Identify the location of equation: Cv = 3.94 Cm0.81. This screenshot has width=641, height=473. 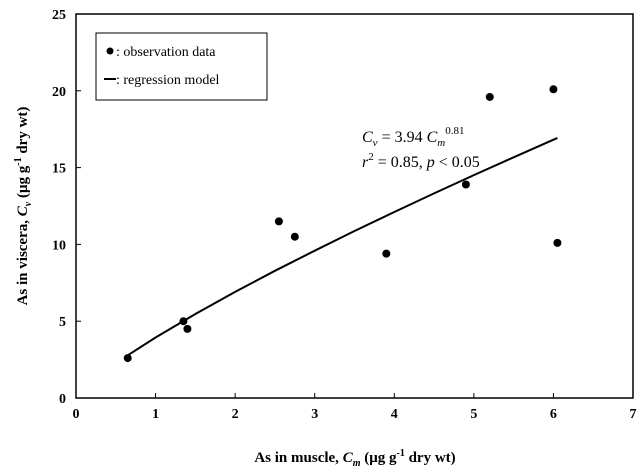
(413, 137).